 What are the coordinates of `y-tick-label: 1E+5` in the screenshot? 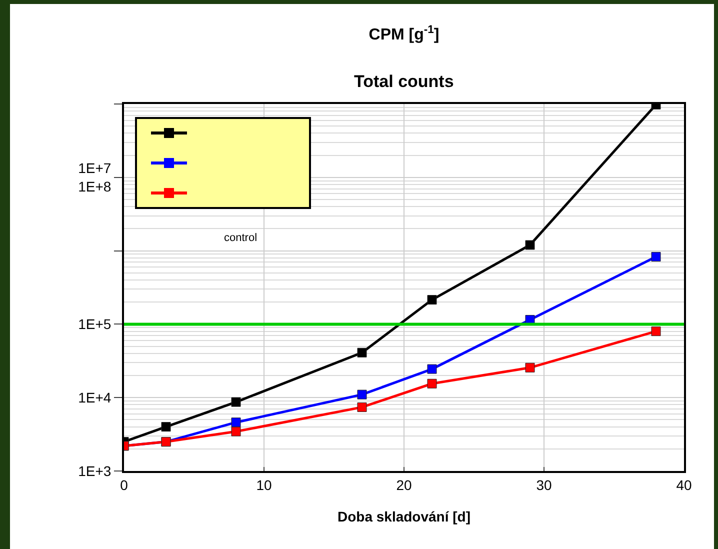 It's located at (95, 324).